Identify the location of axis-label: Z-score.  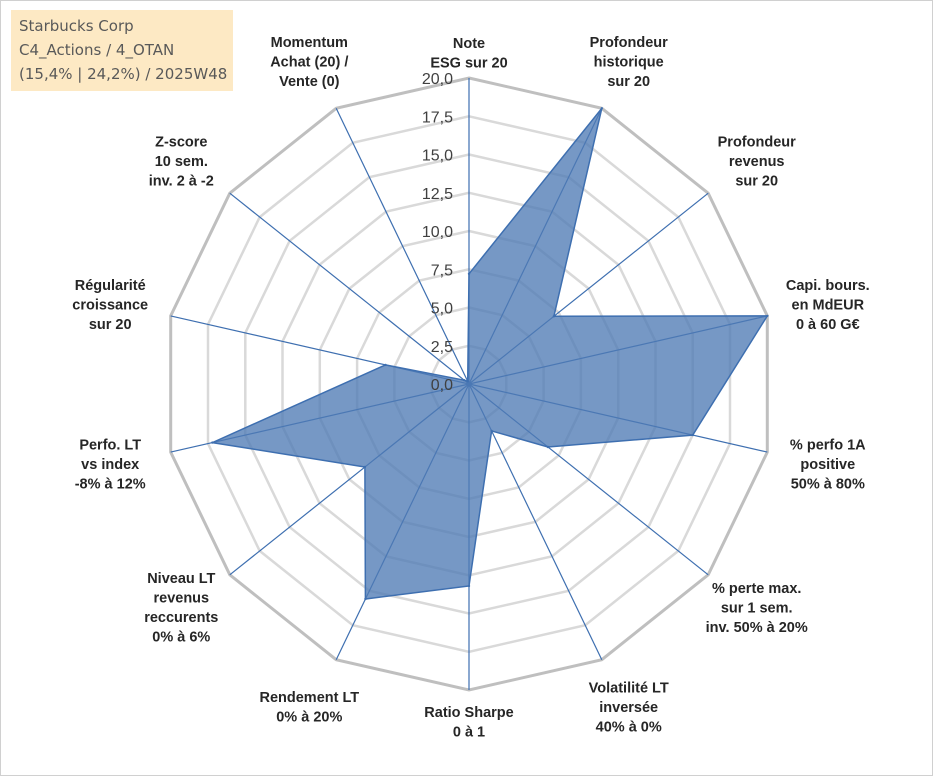
(181, 143).